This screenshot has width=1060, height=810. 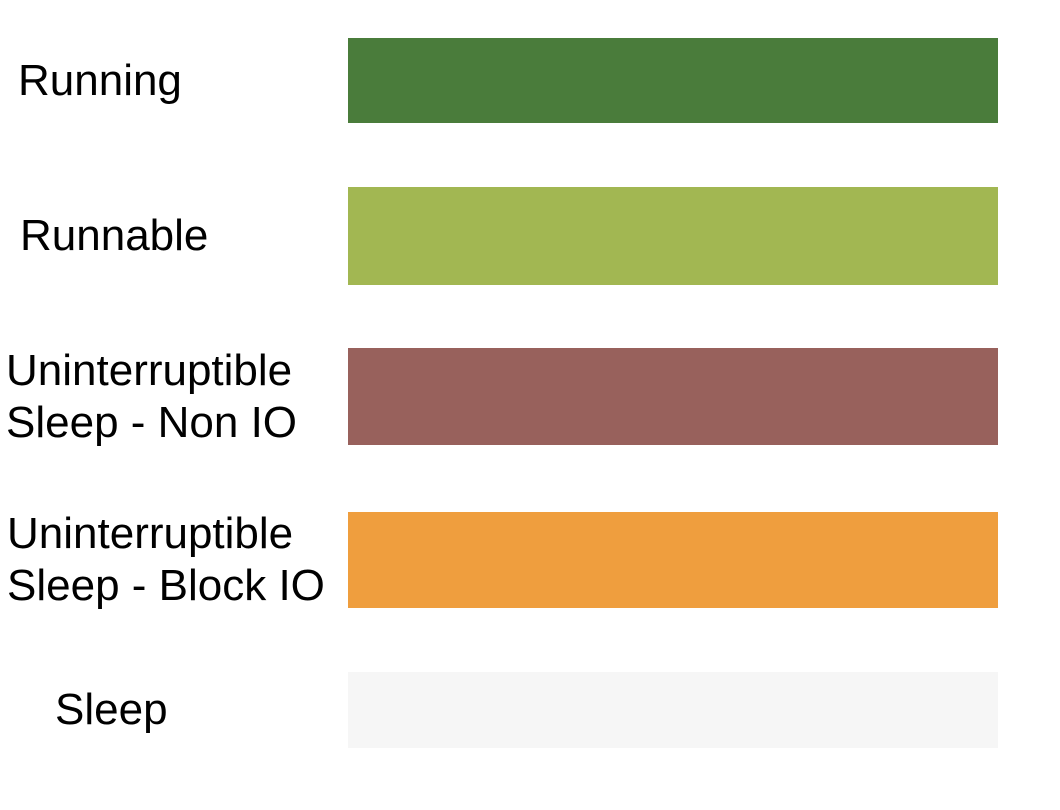 What do you see at coordinates (111, 709) in the screenshot?
I see `state-label-line: Sleep` at bounding box center [111, 709].